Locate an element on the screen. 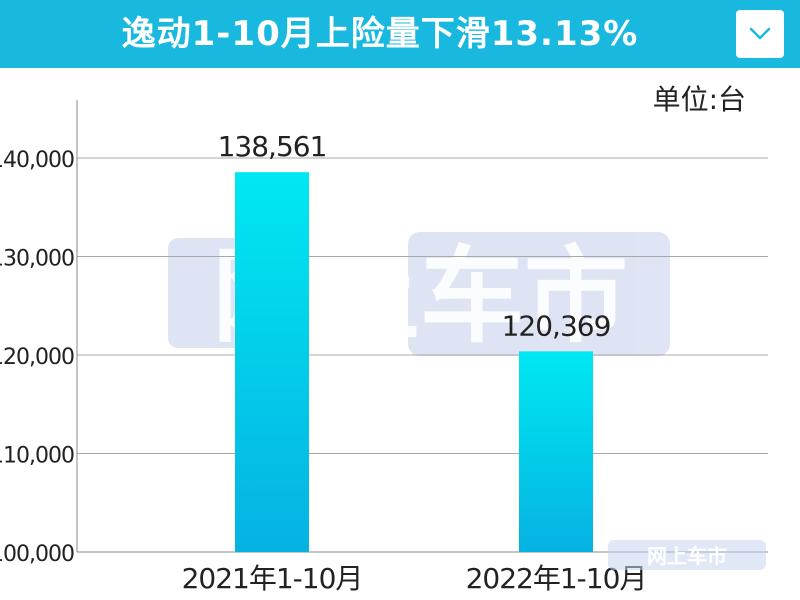 This screenshot has width=800, height=600. footer-watermark-text: 网上车市 is located at coordinates (687, 556).